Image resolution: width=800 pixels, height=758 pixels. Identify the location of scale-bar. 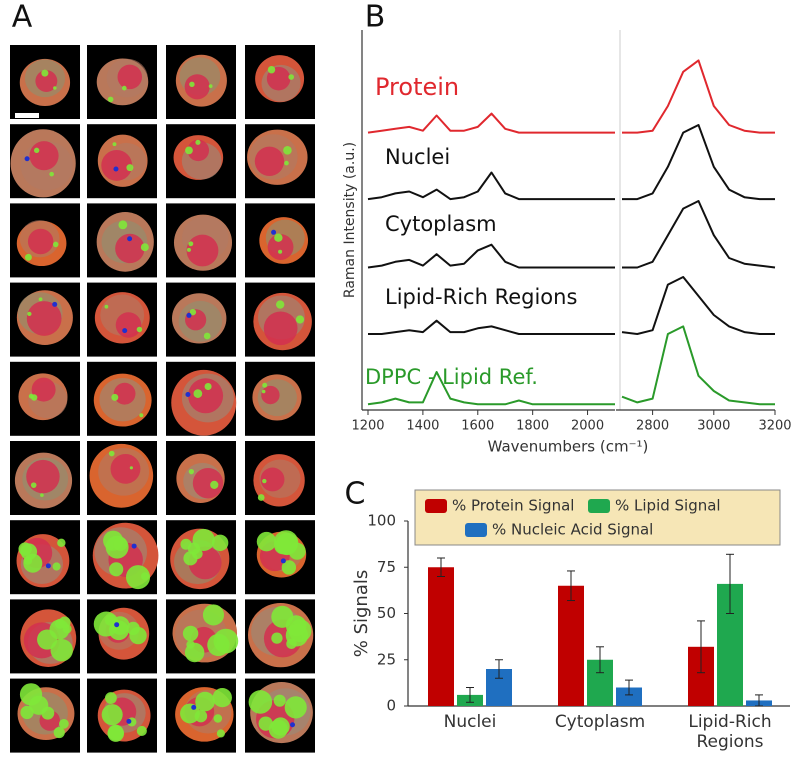
(27, 115).